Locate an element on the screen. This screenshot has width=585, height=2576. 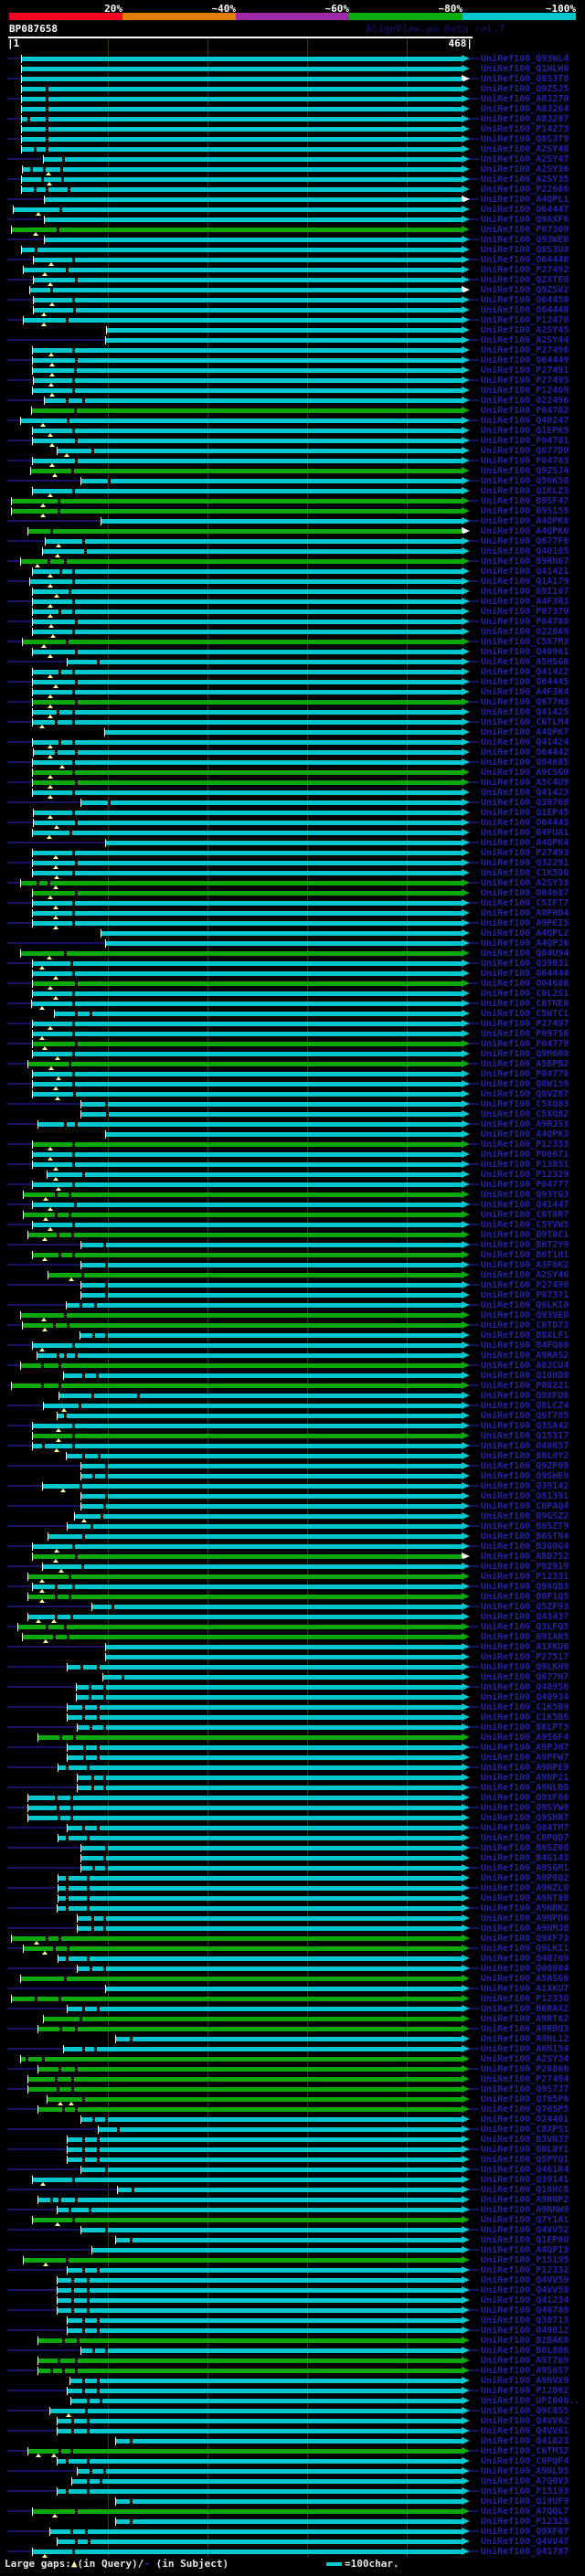
hit-label: UniRef100_Q8S3U0 is located at coordinates (525, 249).